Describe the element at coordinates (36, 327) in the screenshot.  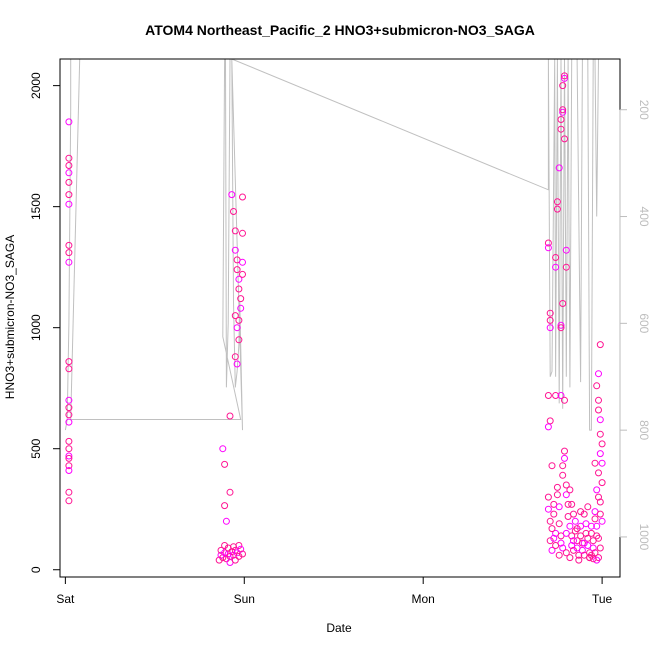
I see `y-tick-label: 1000` at that location.